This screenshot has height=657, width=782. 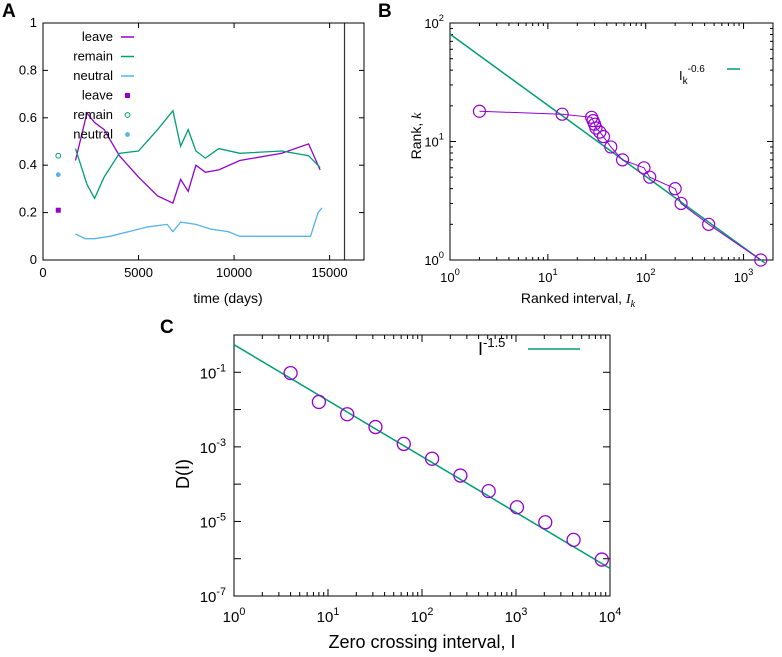 What do you see at coordinates (610, 616) in the screenshot?
I see `panel-c-xtick-label: 10⁴` at bounding box center [610, 616].